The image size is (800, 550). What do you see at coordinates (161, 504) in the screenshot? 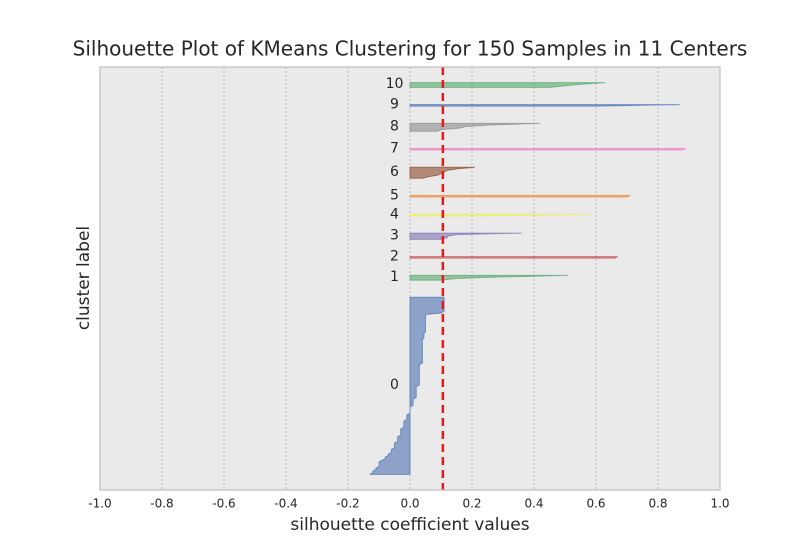
I see `x-tick-label: -0.8` at bounding box center [161, 504].